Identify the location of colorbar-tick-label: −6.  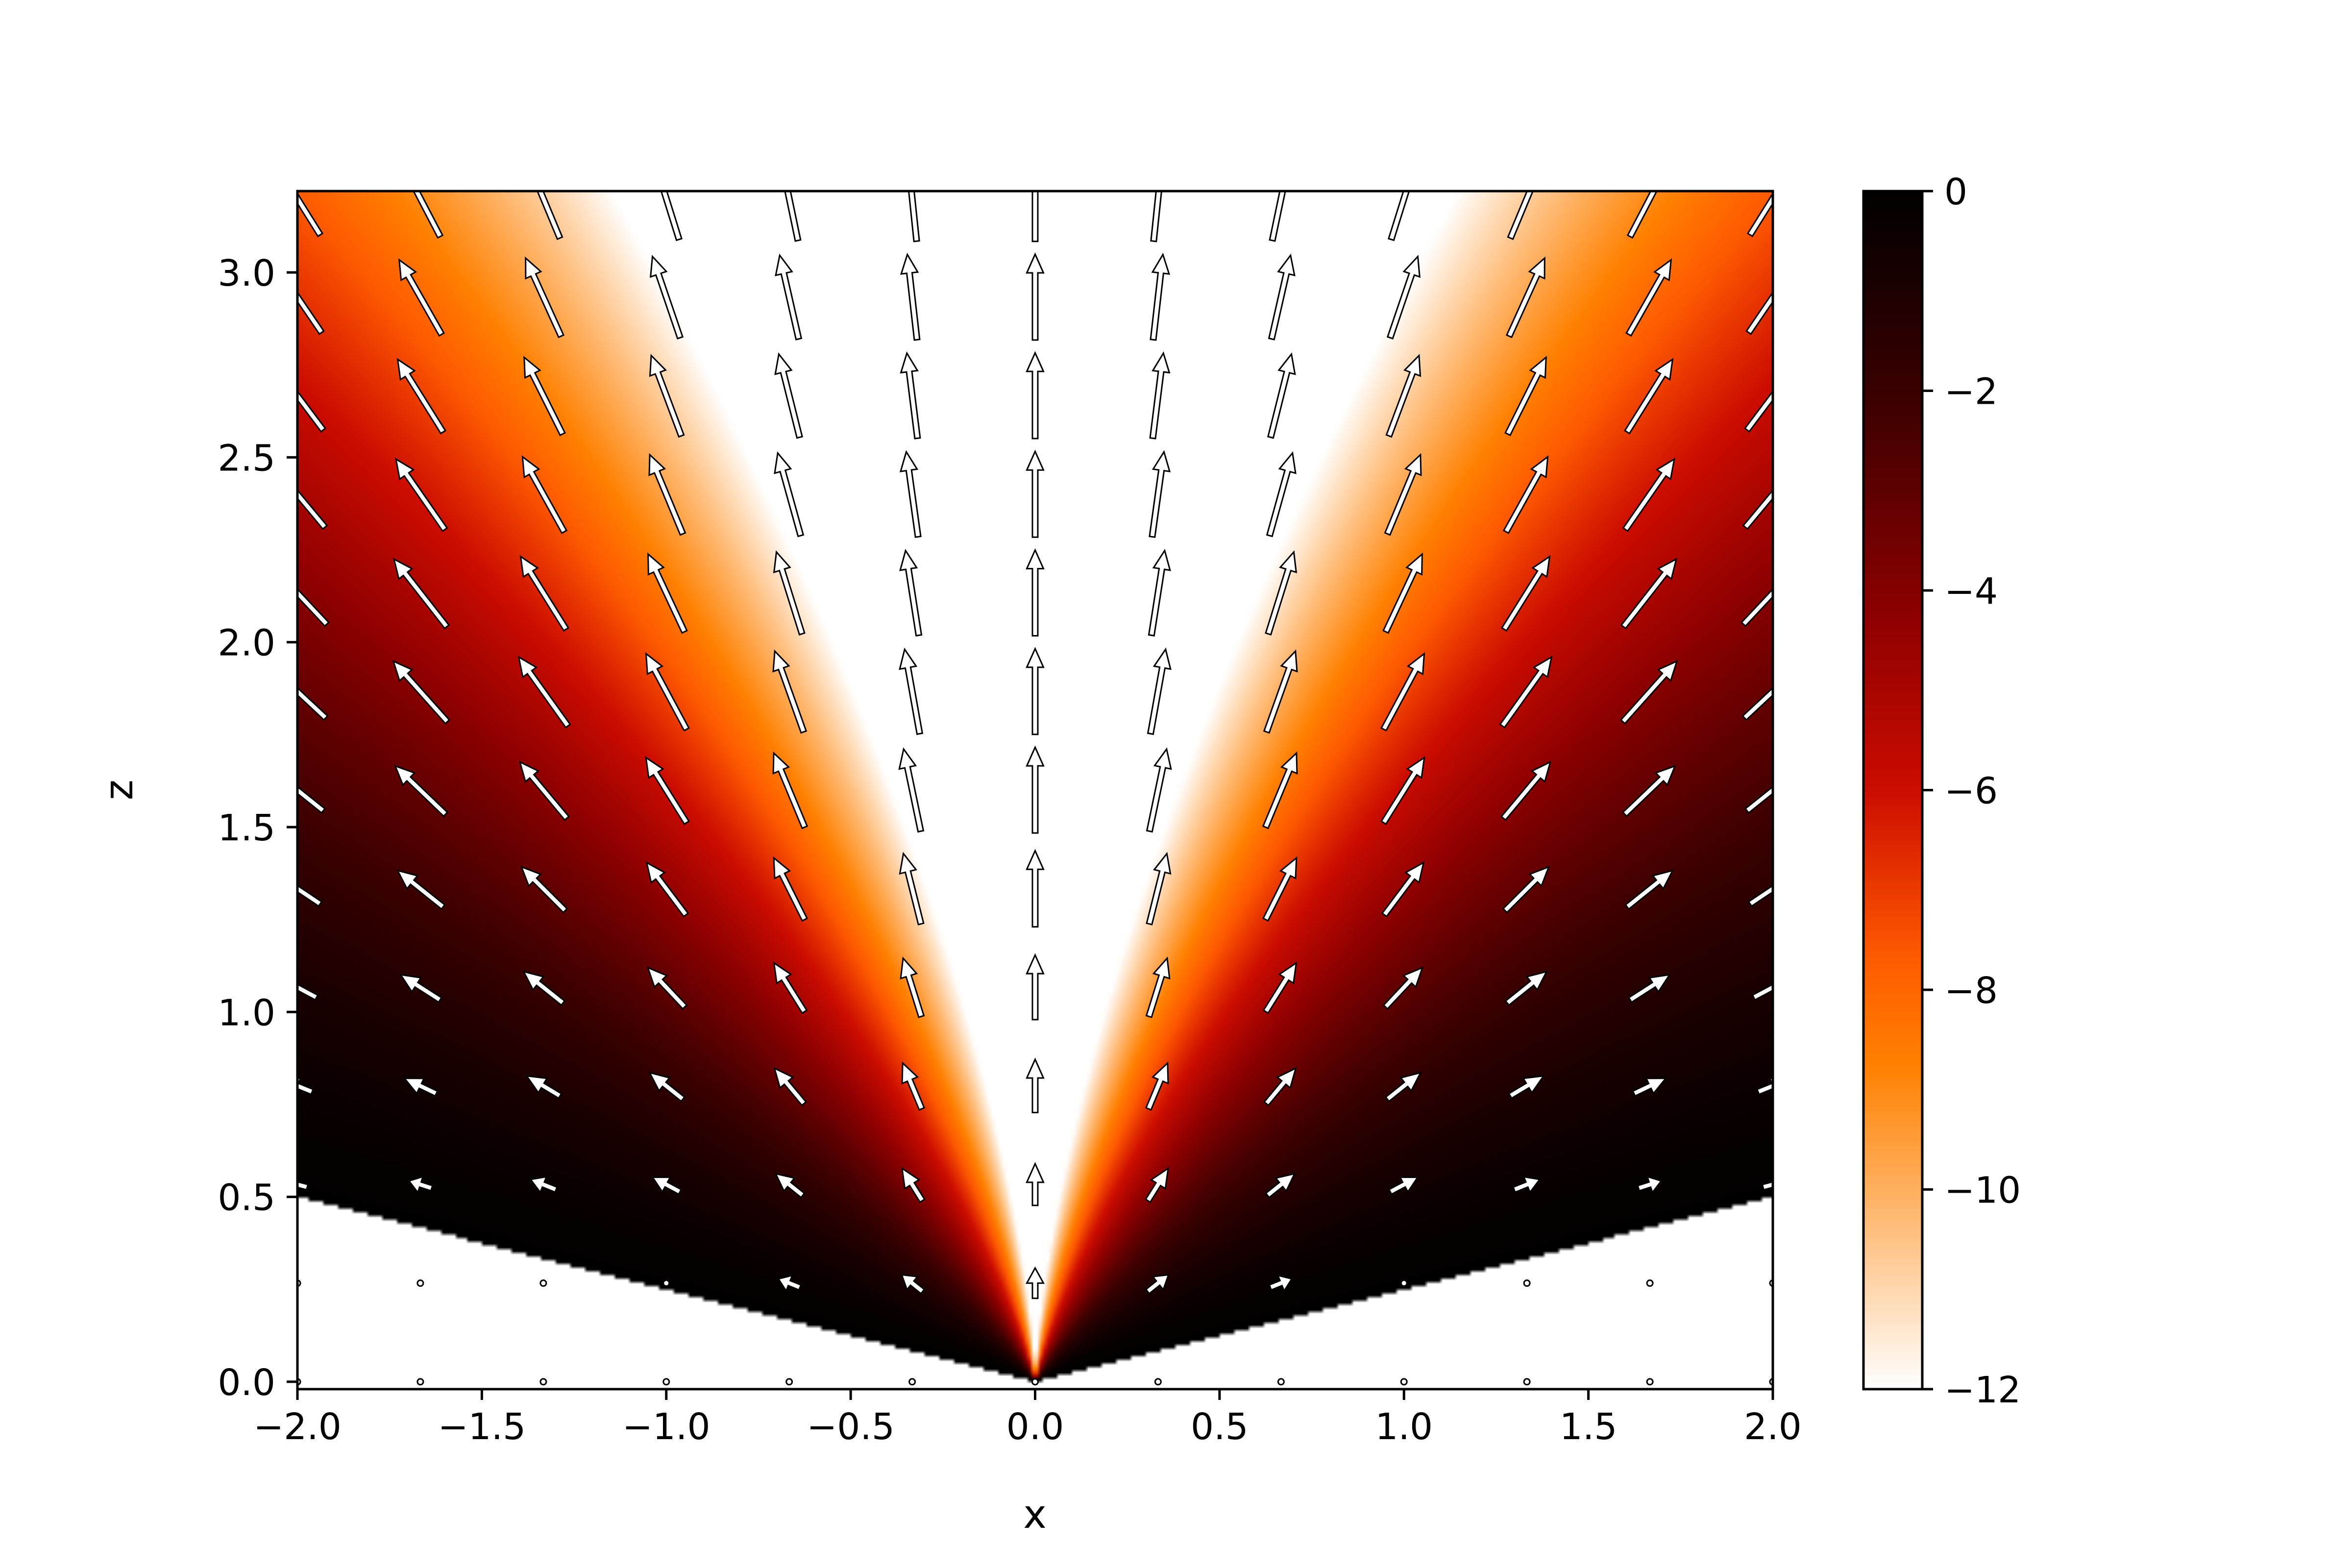
(1971, 791).